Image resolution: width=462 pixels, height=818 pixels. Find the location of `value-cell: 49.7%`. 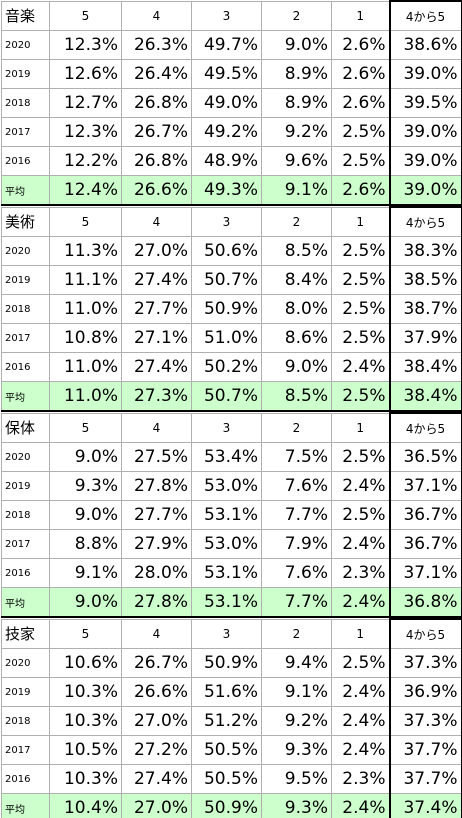

value-cell: 49.7% is located at coordinates (226, 45).